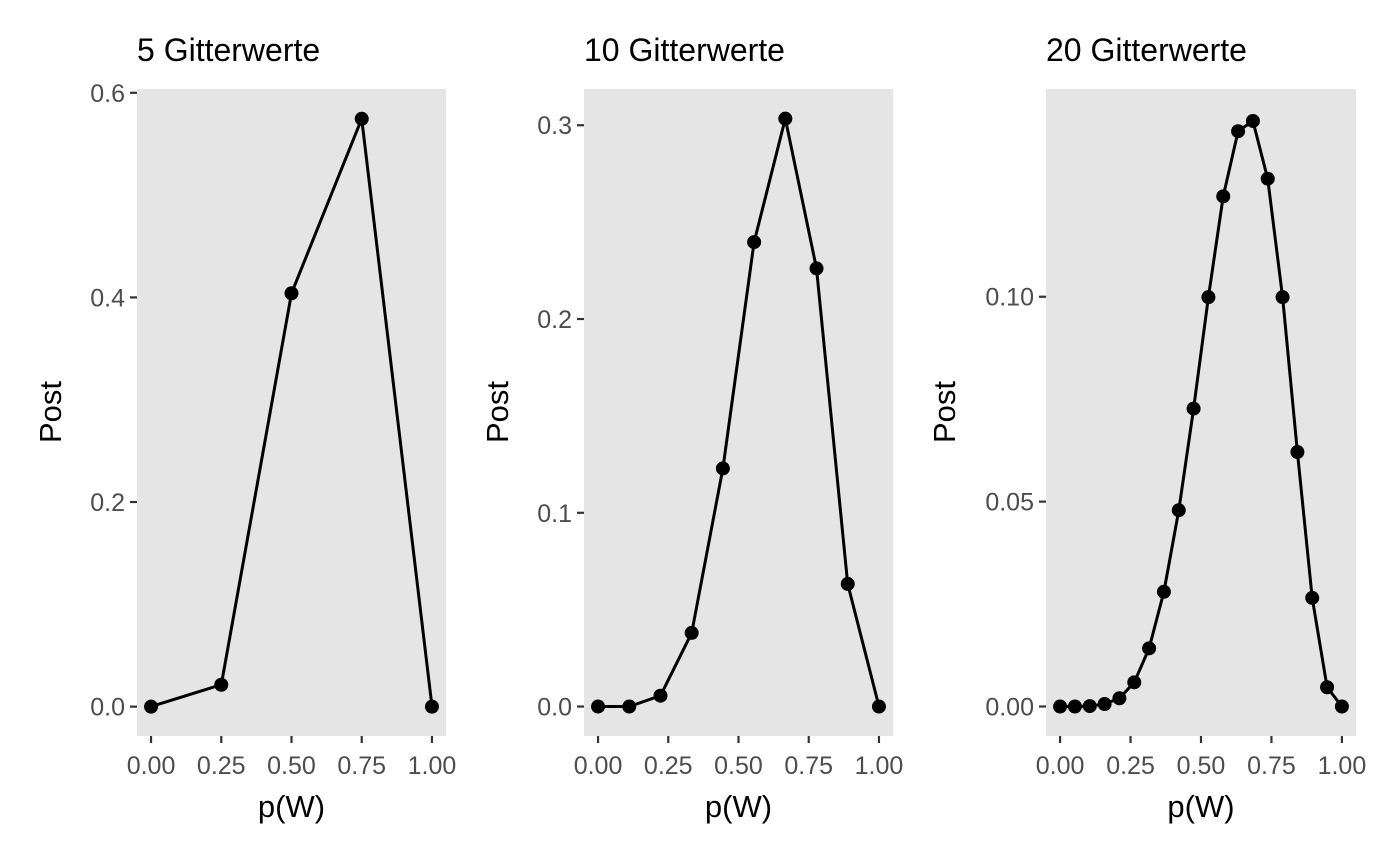 The height and width of the screenshot is (860, 1392). Describe the element at coordinates (1009, 298) in the screenshot. I see `panel-3-y-tick-label-2: 0.10` at that location.